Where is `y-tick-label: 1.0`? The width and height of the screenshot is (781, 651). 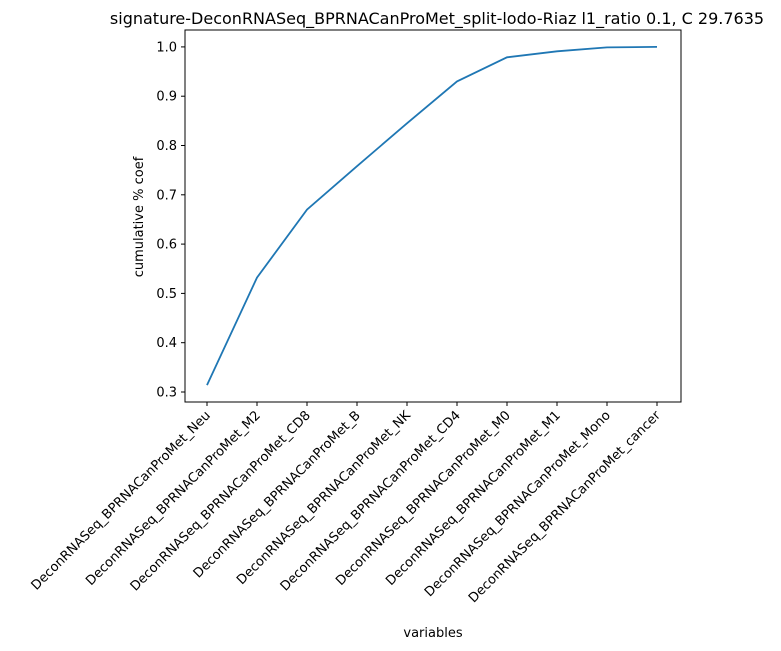 y-tick-label: 1.0 is located at coordinates (166, 47).